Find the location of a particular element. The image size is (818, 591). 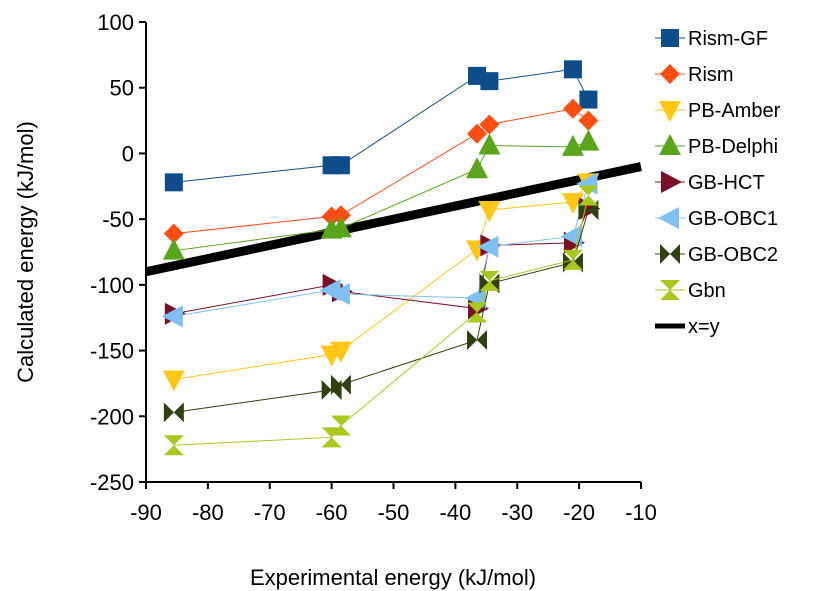

legend-item-gbn: Gbn is located at coordinates (690, 291).